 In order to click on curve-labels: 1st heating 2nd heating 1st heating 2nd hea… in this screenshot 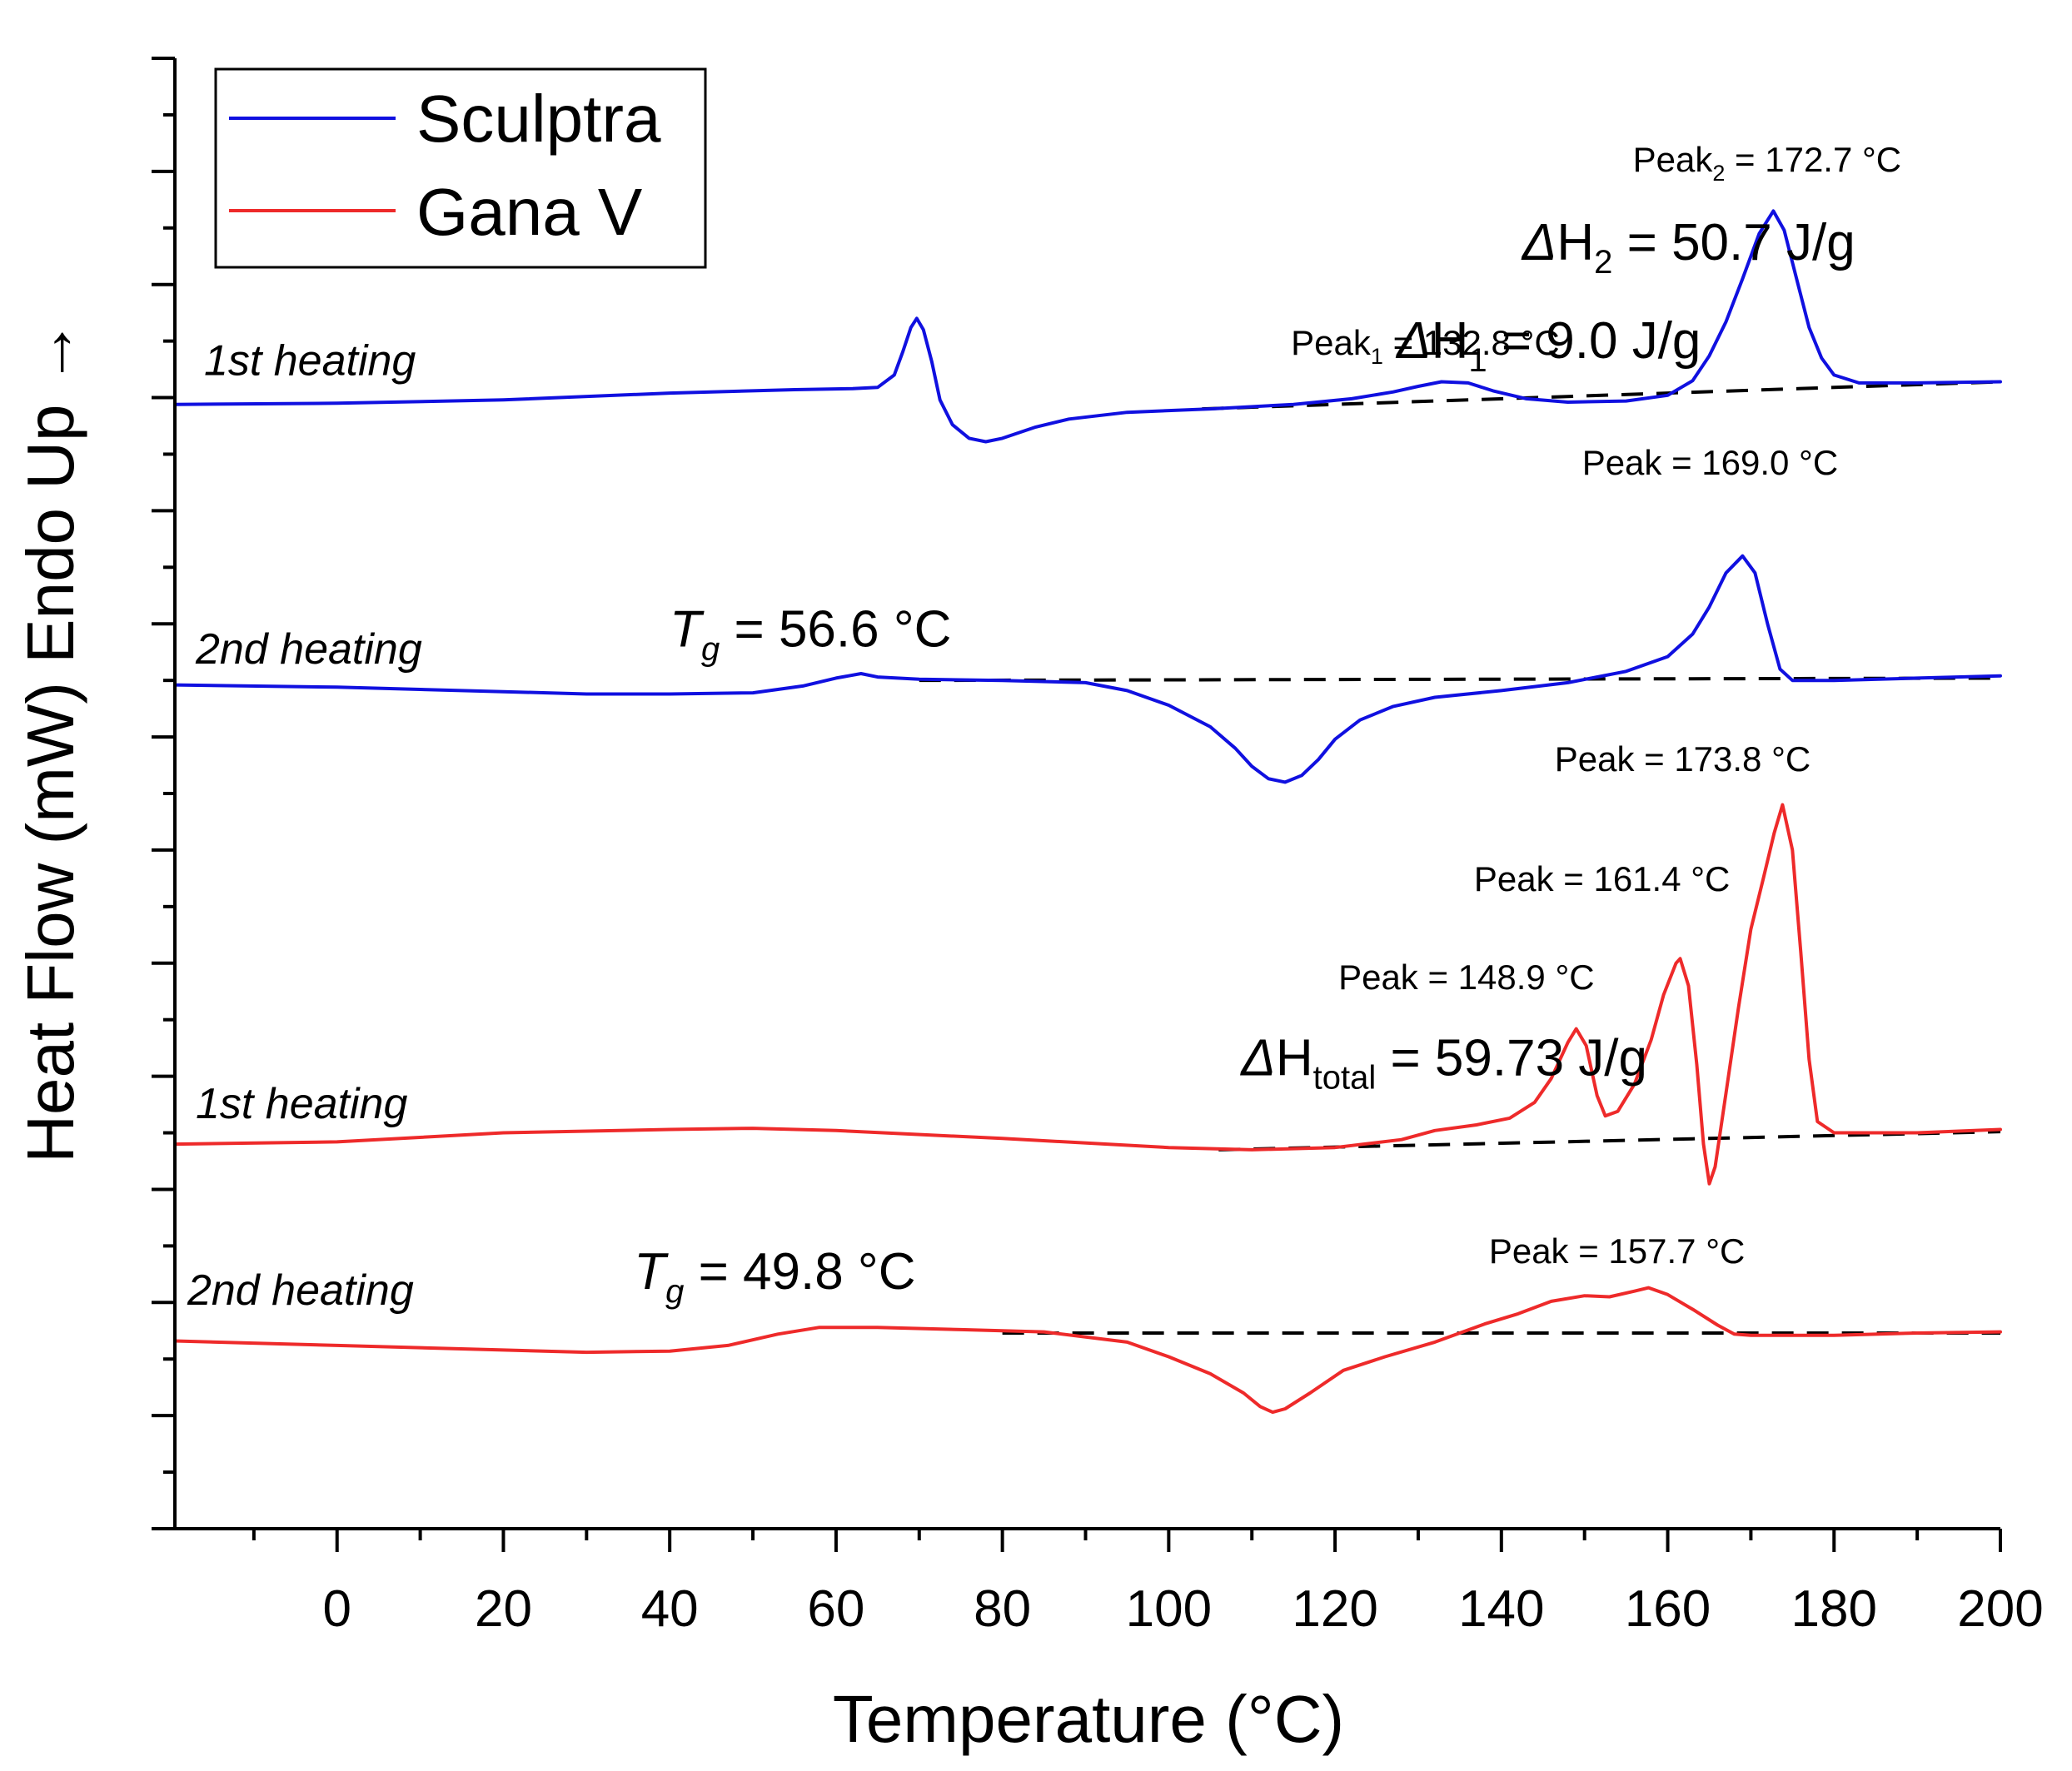, I will do `click(304, 826)`.